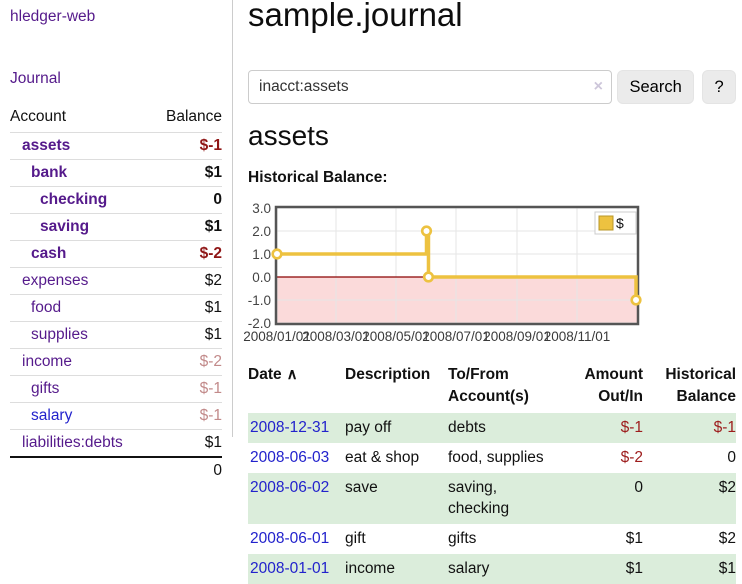 This screenshot has width=742, height=584. What do you see at coordinates (469, 568) in the screenshot?
I see `transaction-accounts: salary` at bounding box center [469, 568].